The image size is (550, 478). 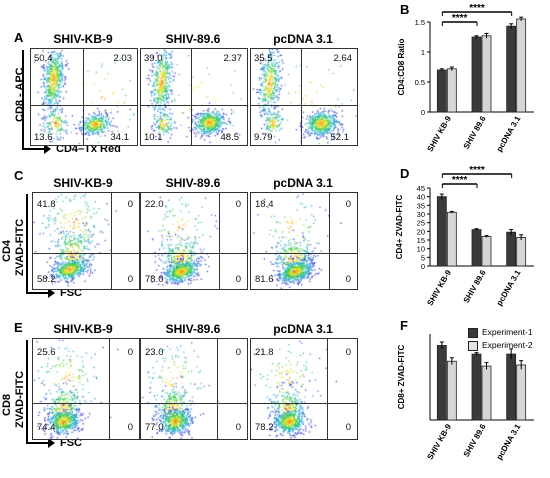 I want to click on quadrant-ul: 35.5, so click(x=263, y=58).